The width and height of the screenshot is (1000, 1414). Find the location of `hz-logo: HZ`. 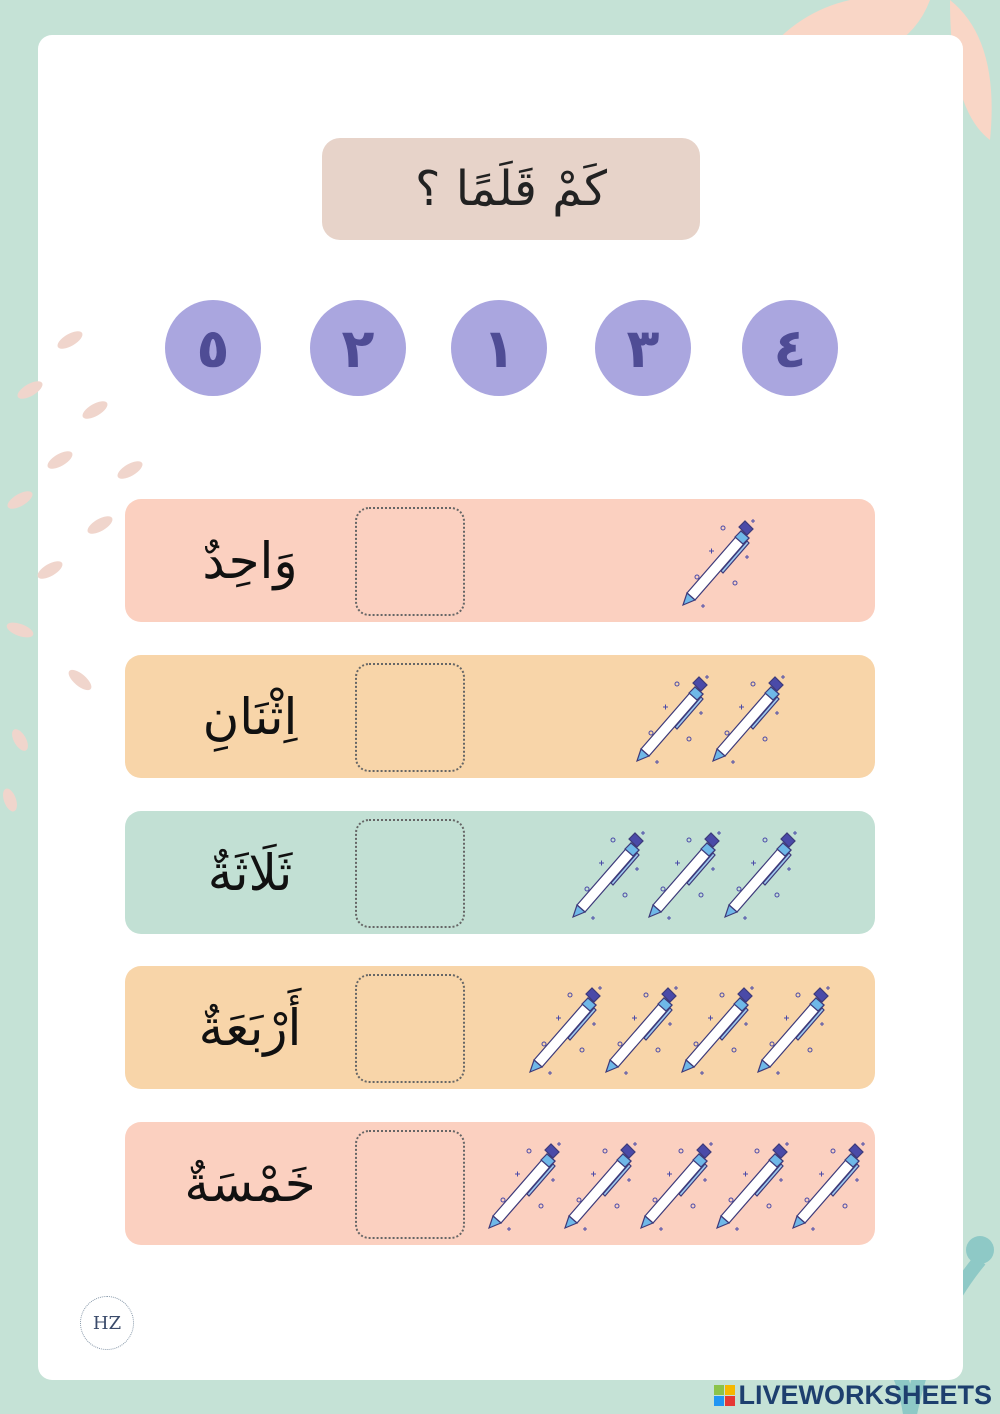

hz-logo: HZ is located at coordinates (107, 1323).